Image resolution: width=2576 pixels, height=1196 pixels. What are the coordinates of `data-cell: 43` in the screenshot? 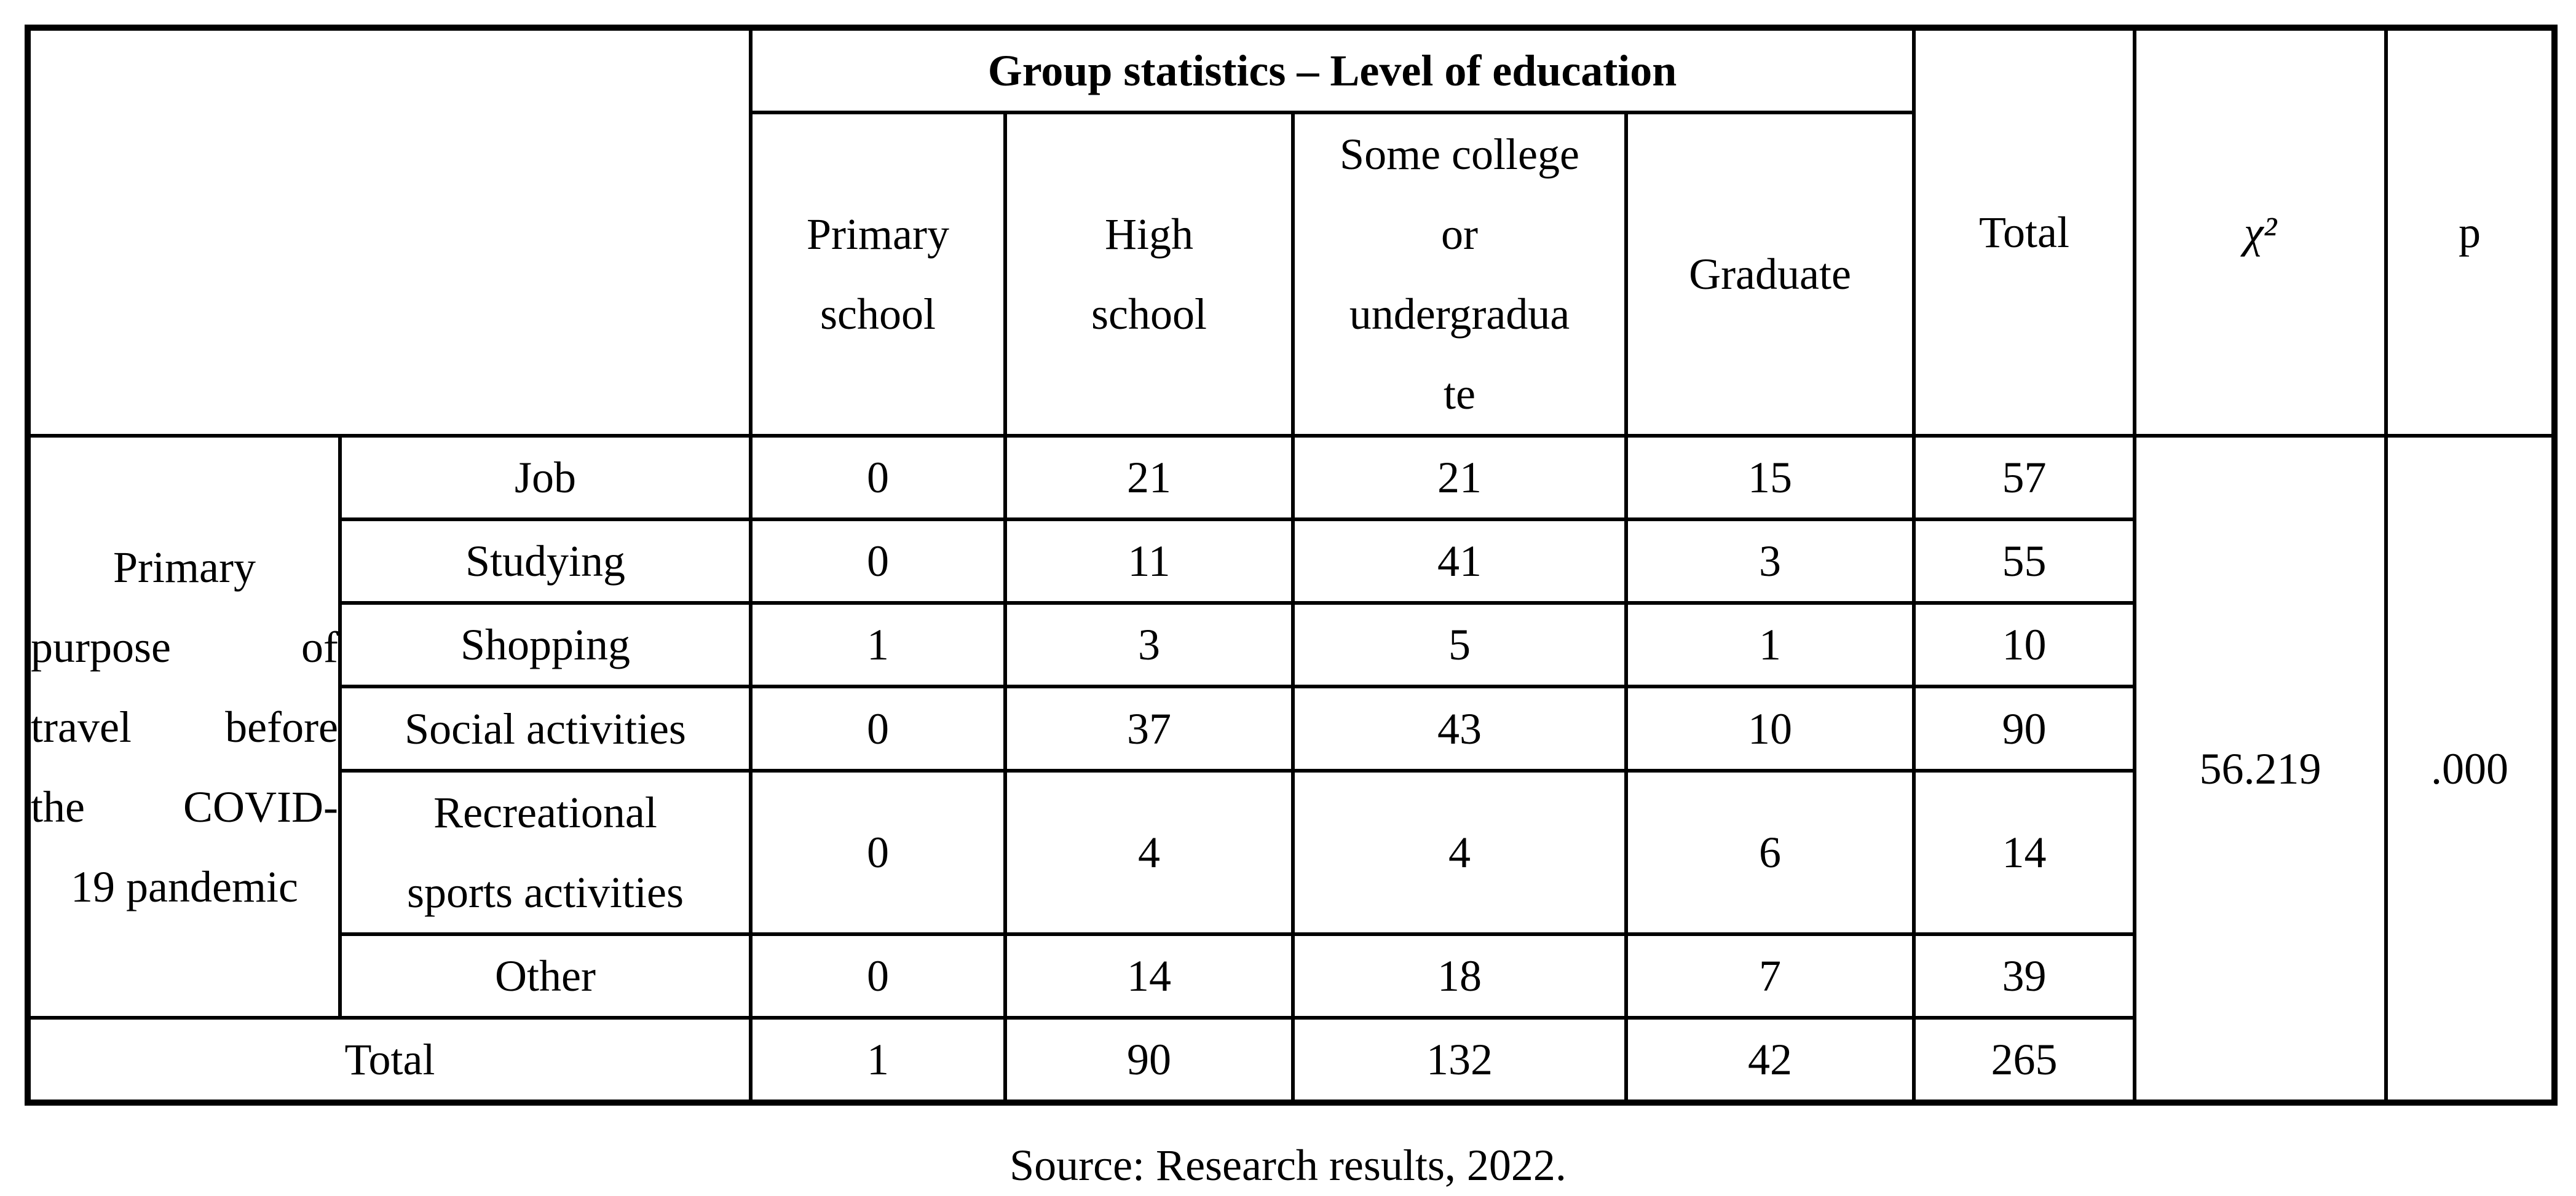 It's located at (1459, 729).